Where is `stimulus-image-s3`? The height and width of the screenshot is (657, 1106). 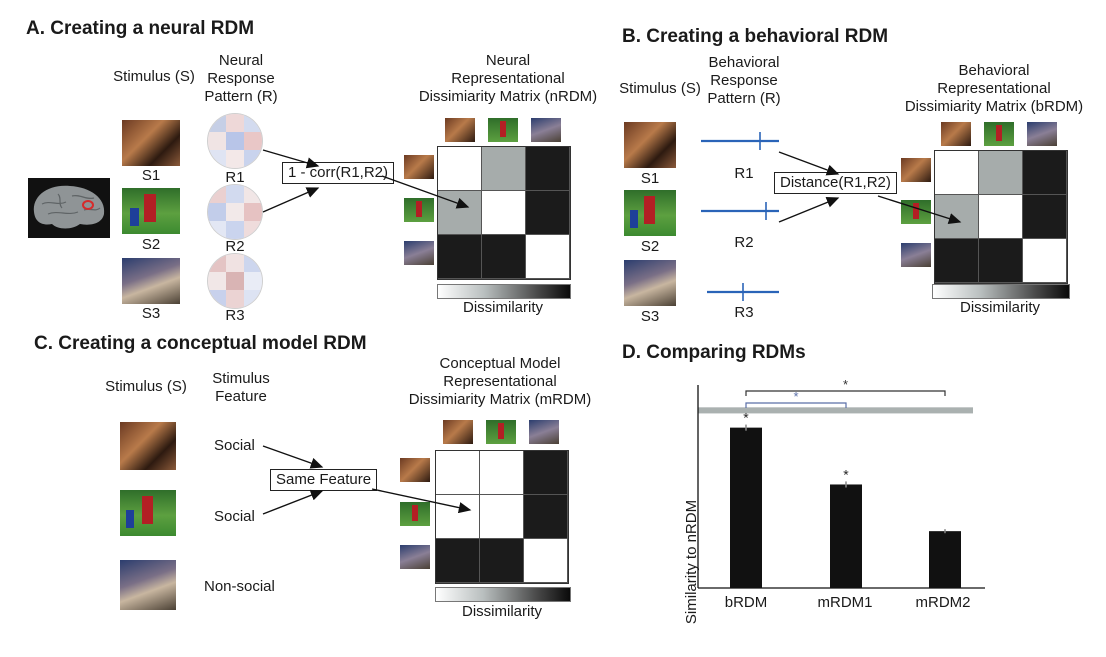
stimulus-image-s3 is located at coordinates (151, 281).